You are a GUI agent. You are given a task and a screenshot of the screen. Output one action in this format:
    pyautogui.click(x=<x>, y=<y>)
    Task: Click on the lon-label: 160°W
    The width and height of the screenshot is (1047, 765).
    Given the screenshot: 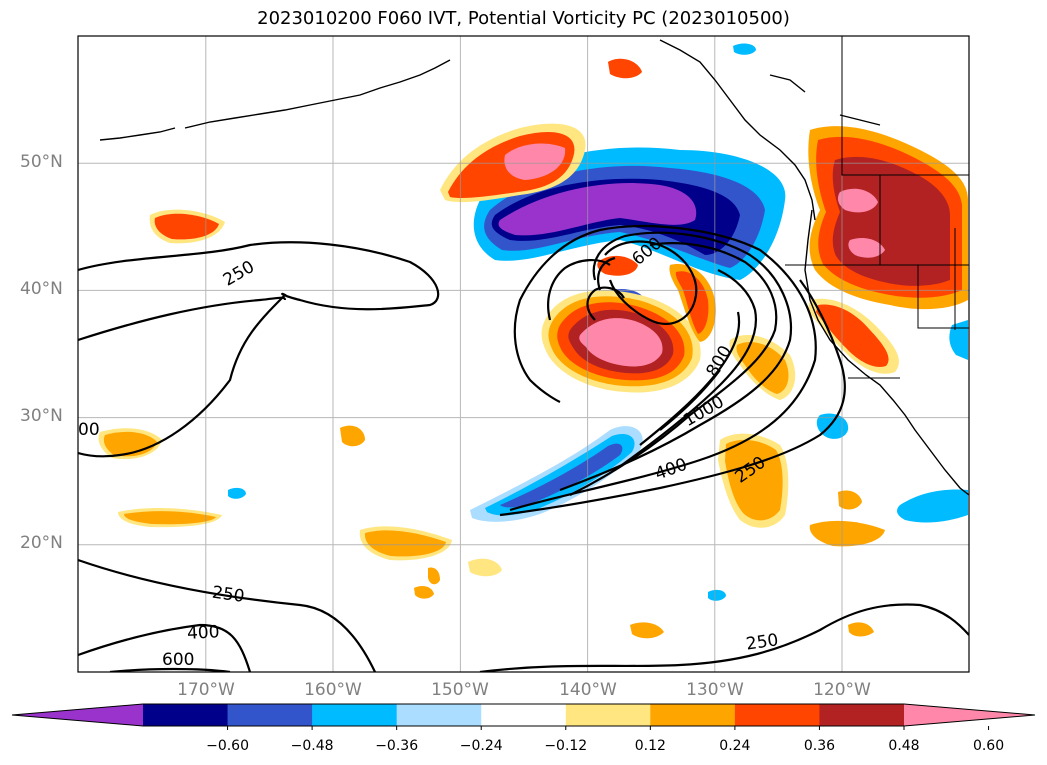 What is the action you would take?
    pyautogui.click(x=333, y=690)
    